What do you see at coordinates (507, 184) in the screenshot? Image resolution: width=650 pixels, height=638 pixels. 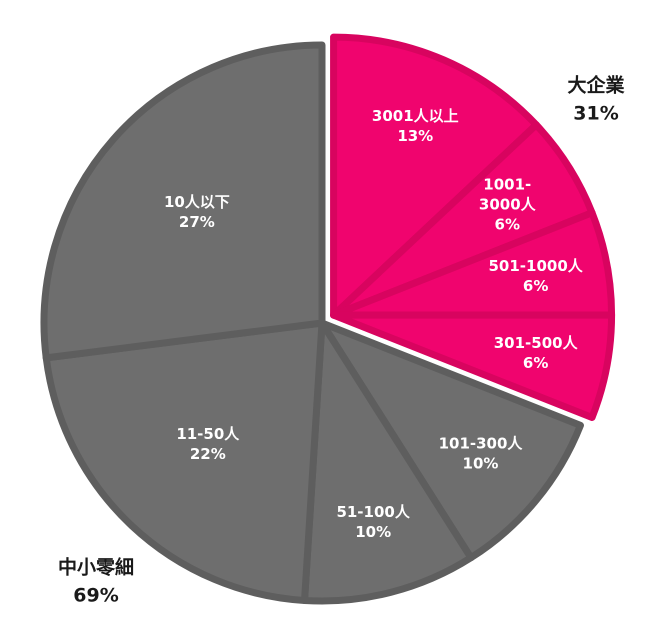 I see `slice-label-1: 1001-` at bounding box center [507, 184].